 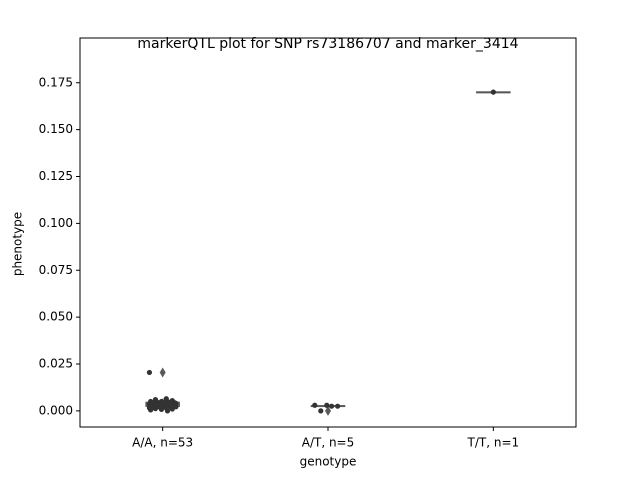 What do you see at coordinates (56, 270) in the screenshot?
I see `y-tick-label: 0.075` at bounding box center [56, 270].